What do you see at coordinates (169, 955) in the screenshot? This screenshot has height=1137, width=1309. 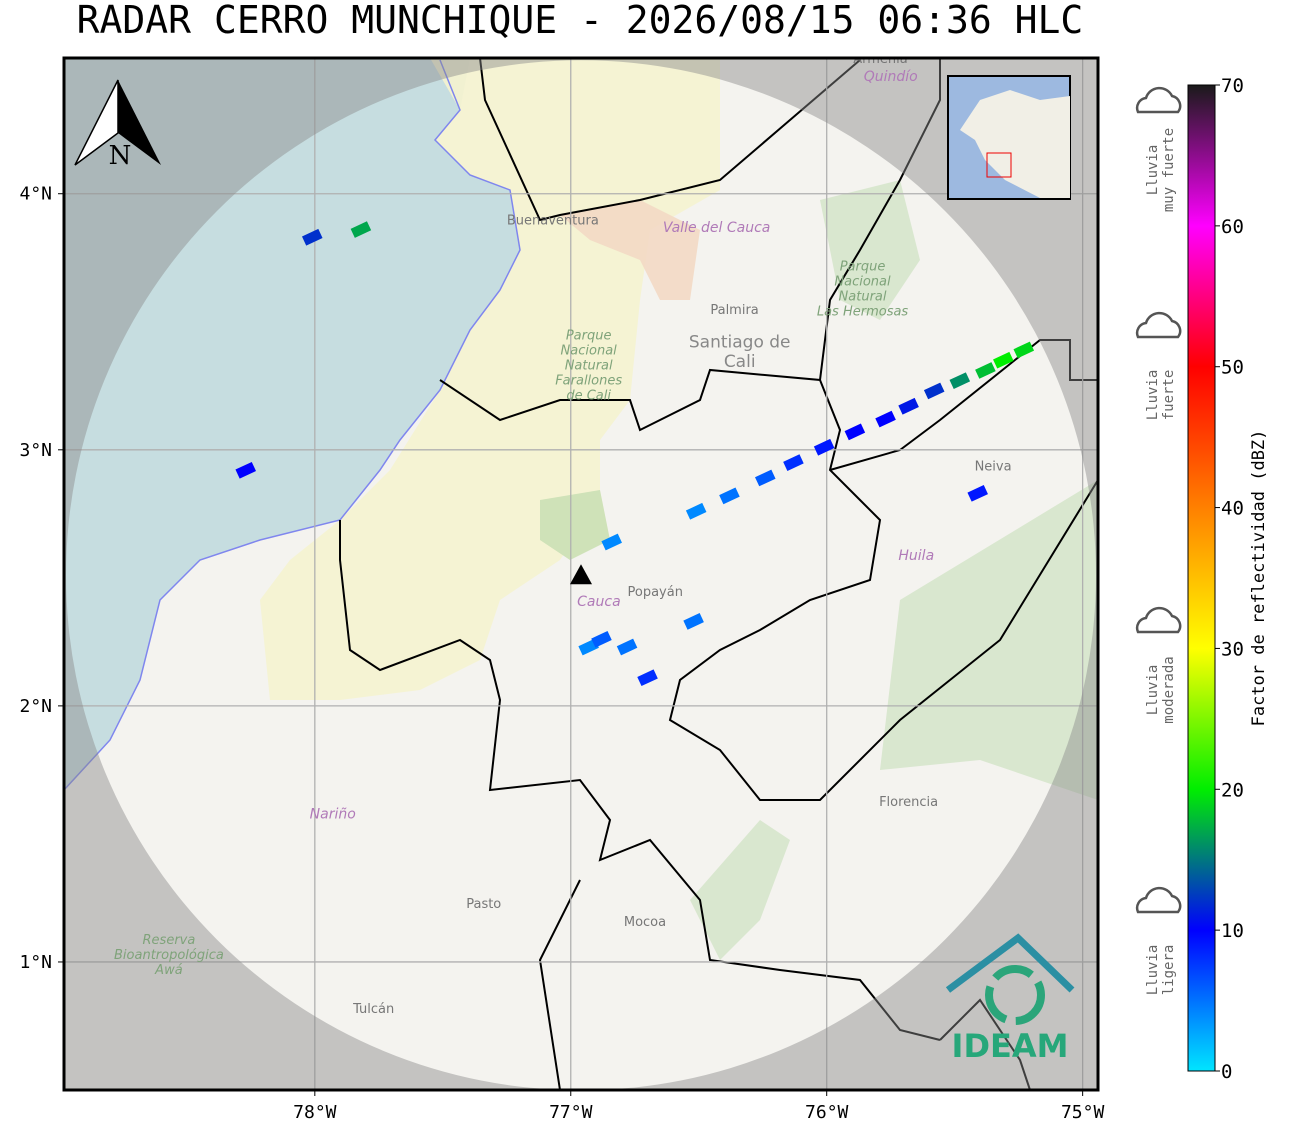 I see `place-label: Bioantropológica` at bounding box center [169, 955].